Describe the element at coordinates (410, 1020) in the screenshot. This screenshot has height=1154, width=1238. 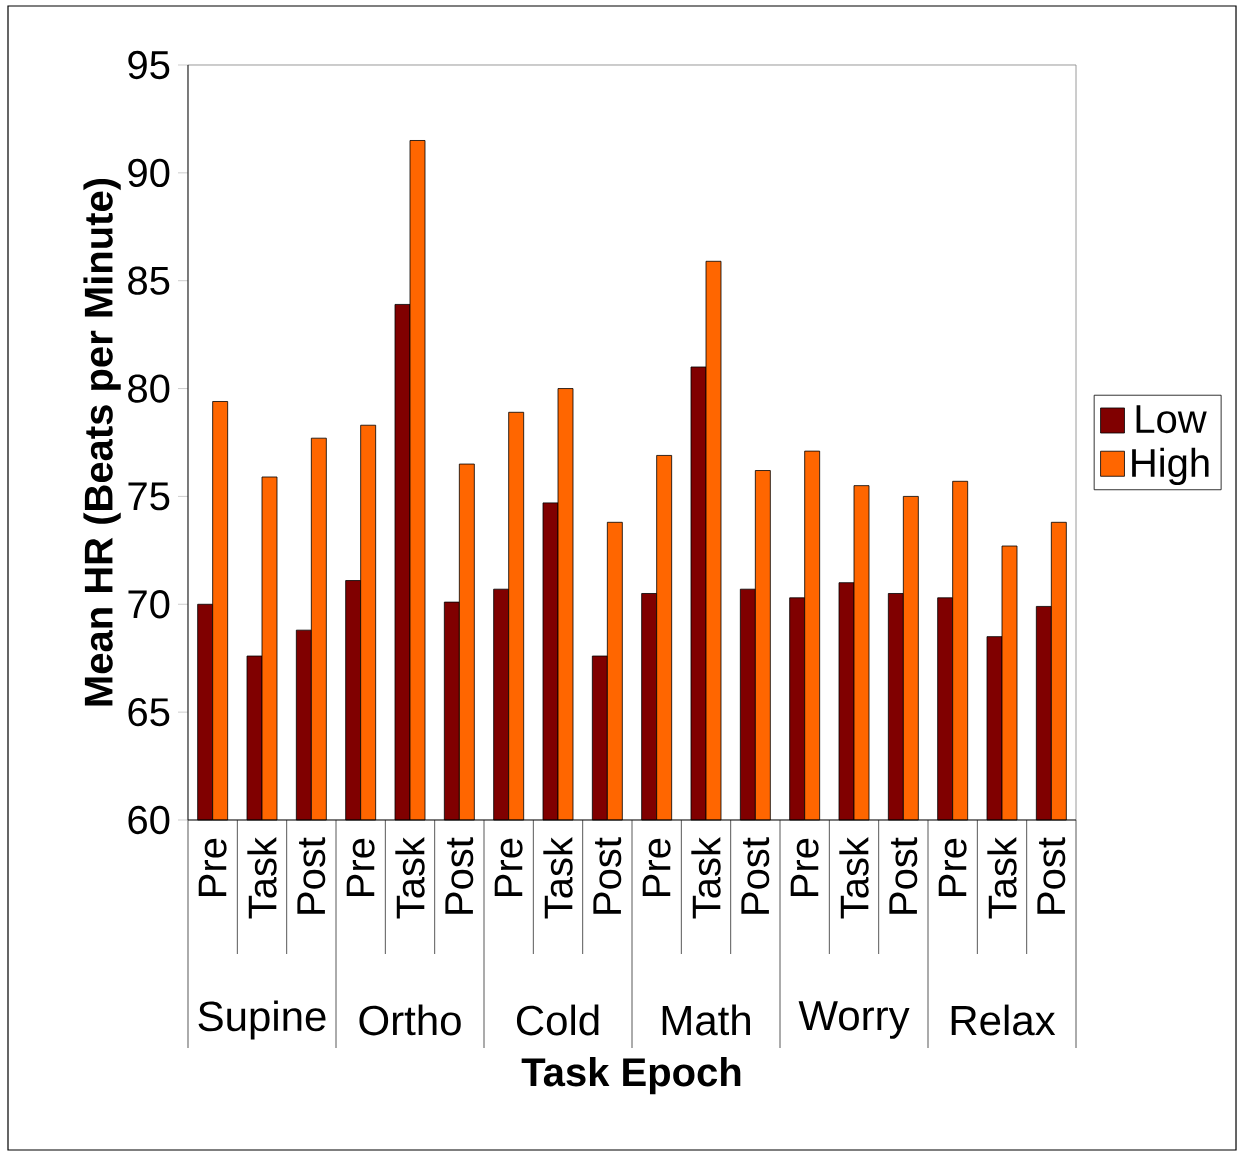
I see `text: Ortho` at that location.